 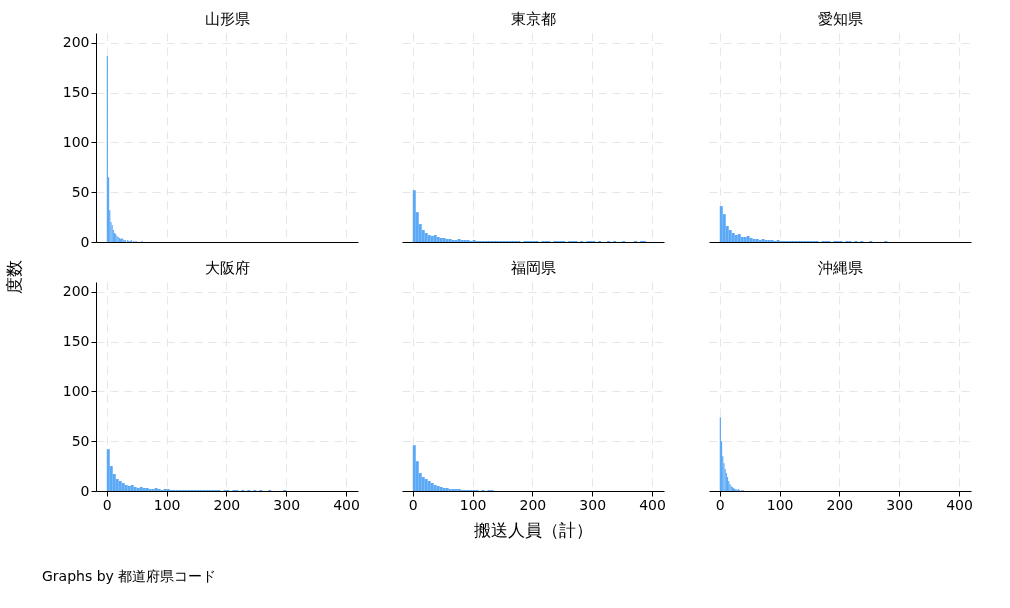 I want to click on y-axis-title: 度数, so click(x=13, y=276).